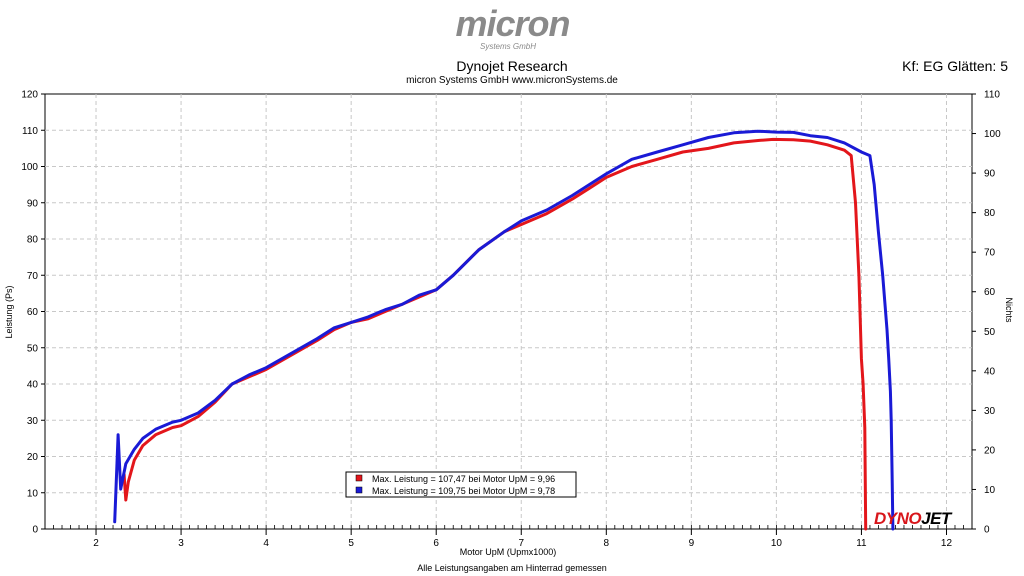 The image size is (1024, 576). Describe the element at coordinates (33, 276) in the screenshot. I see `y-tick-label: 70` at that location.